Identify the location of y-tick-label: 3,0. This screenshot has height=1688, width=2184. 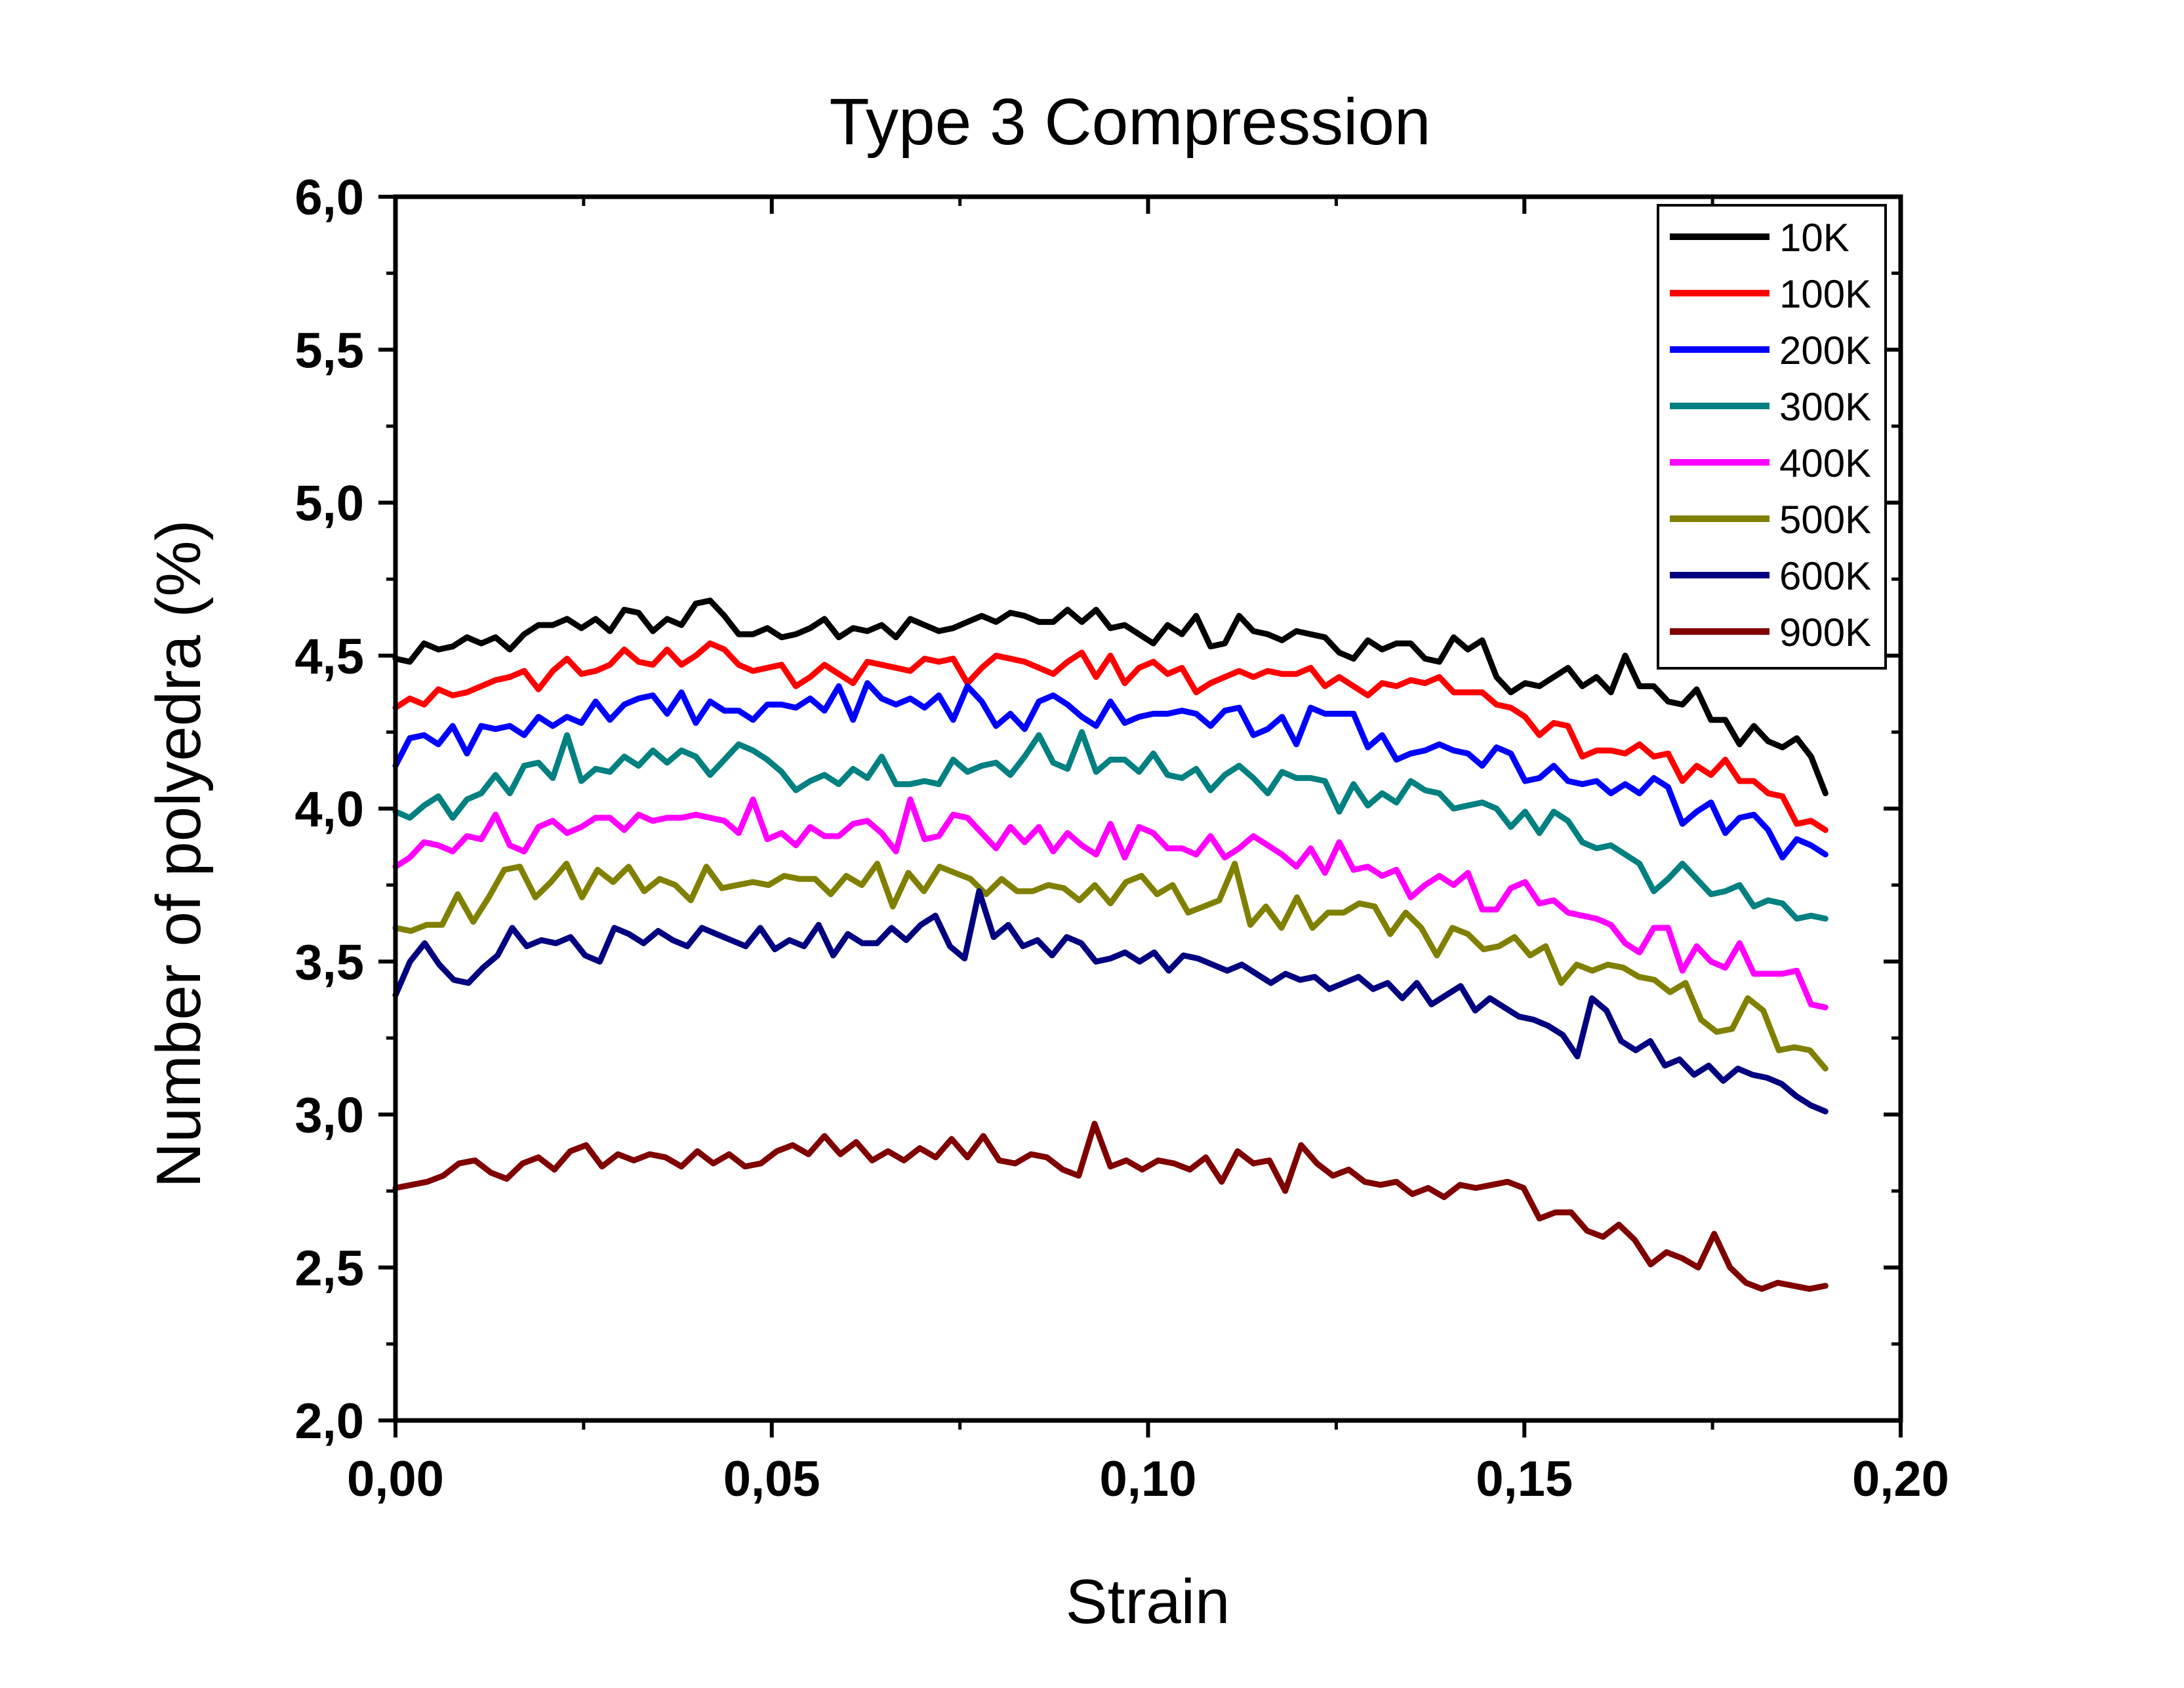
(329, 1116).